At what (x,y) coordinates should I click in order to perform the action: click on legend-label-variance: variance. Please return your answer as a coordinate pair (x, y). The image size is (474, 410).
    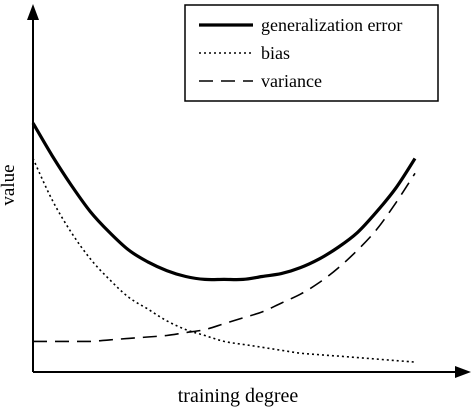
    Looking at the image, I should click on (291, 81).